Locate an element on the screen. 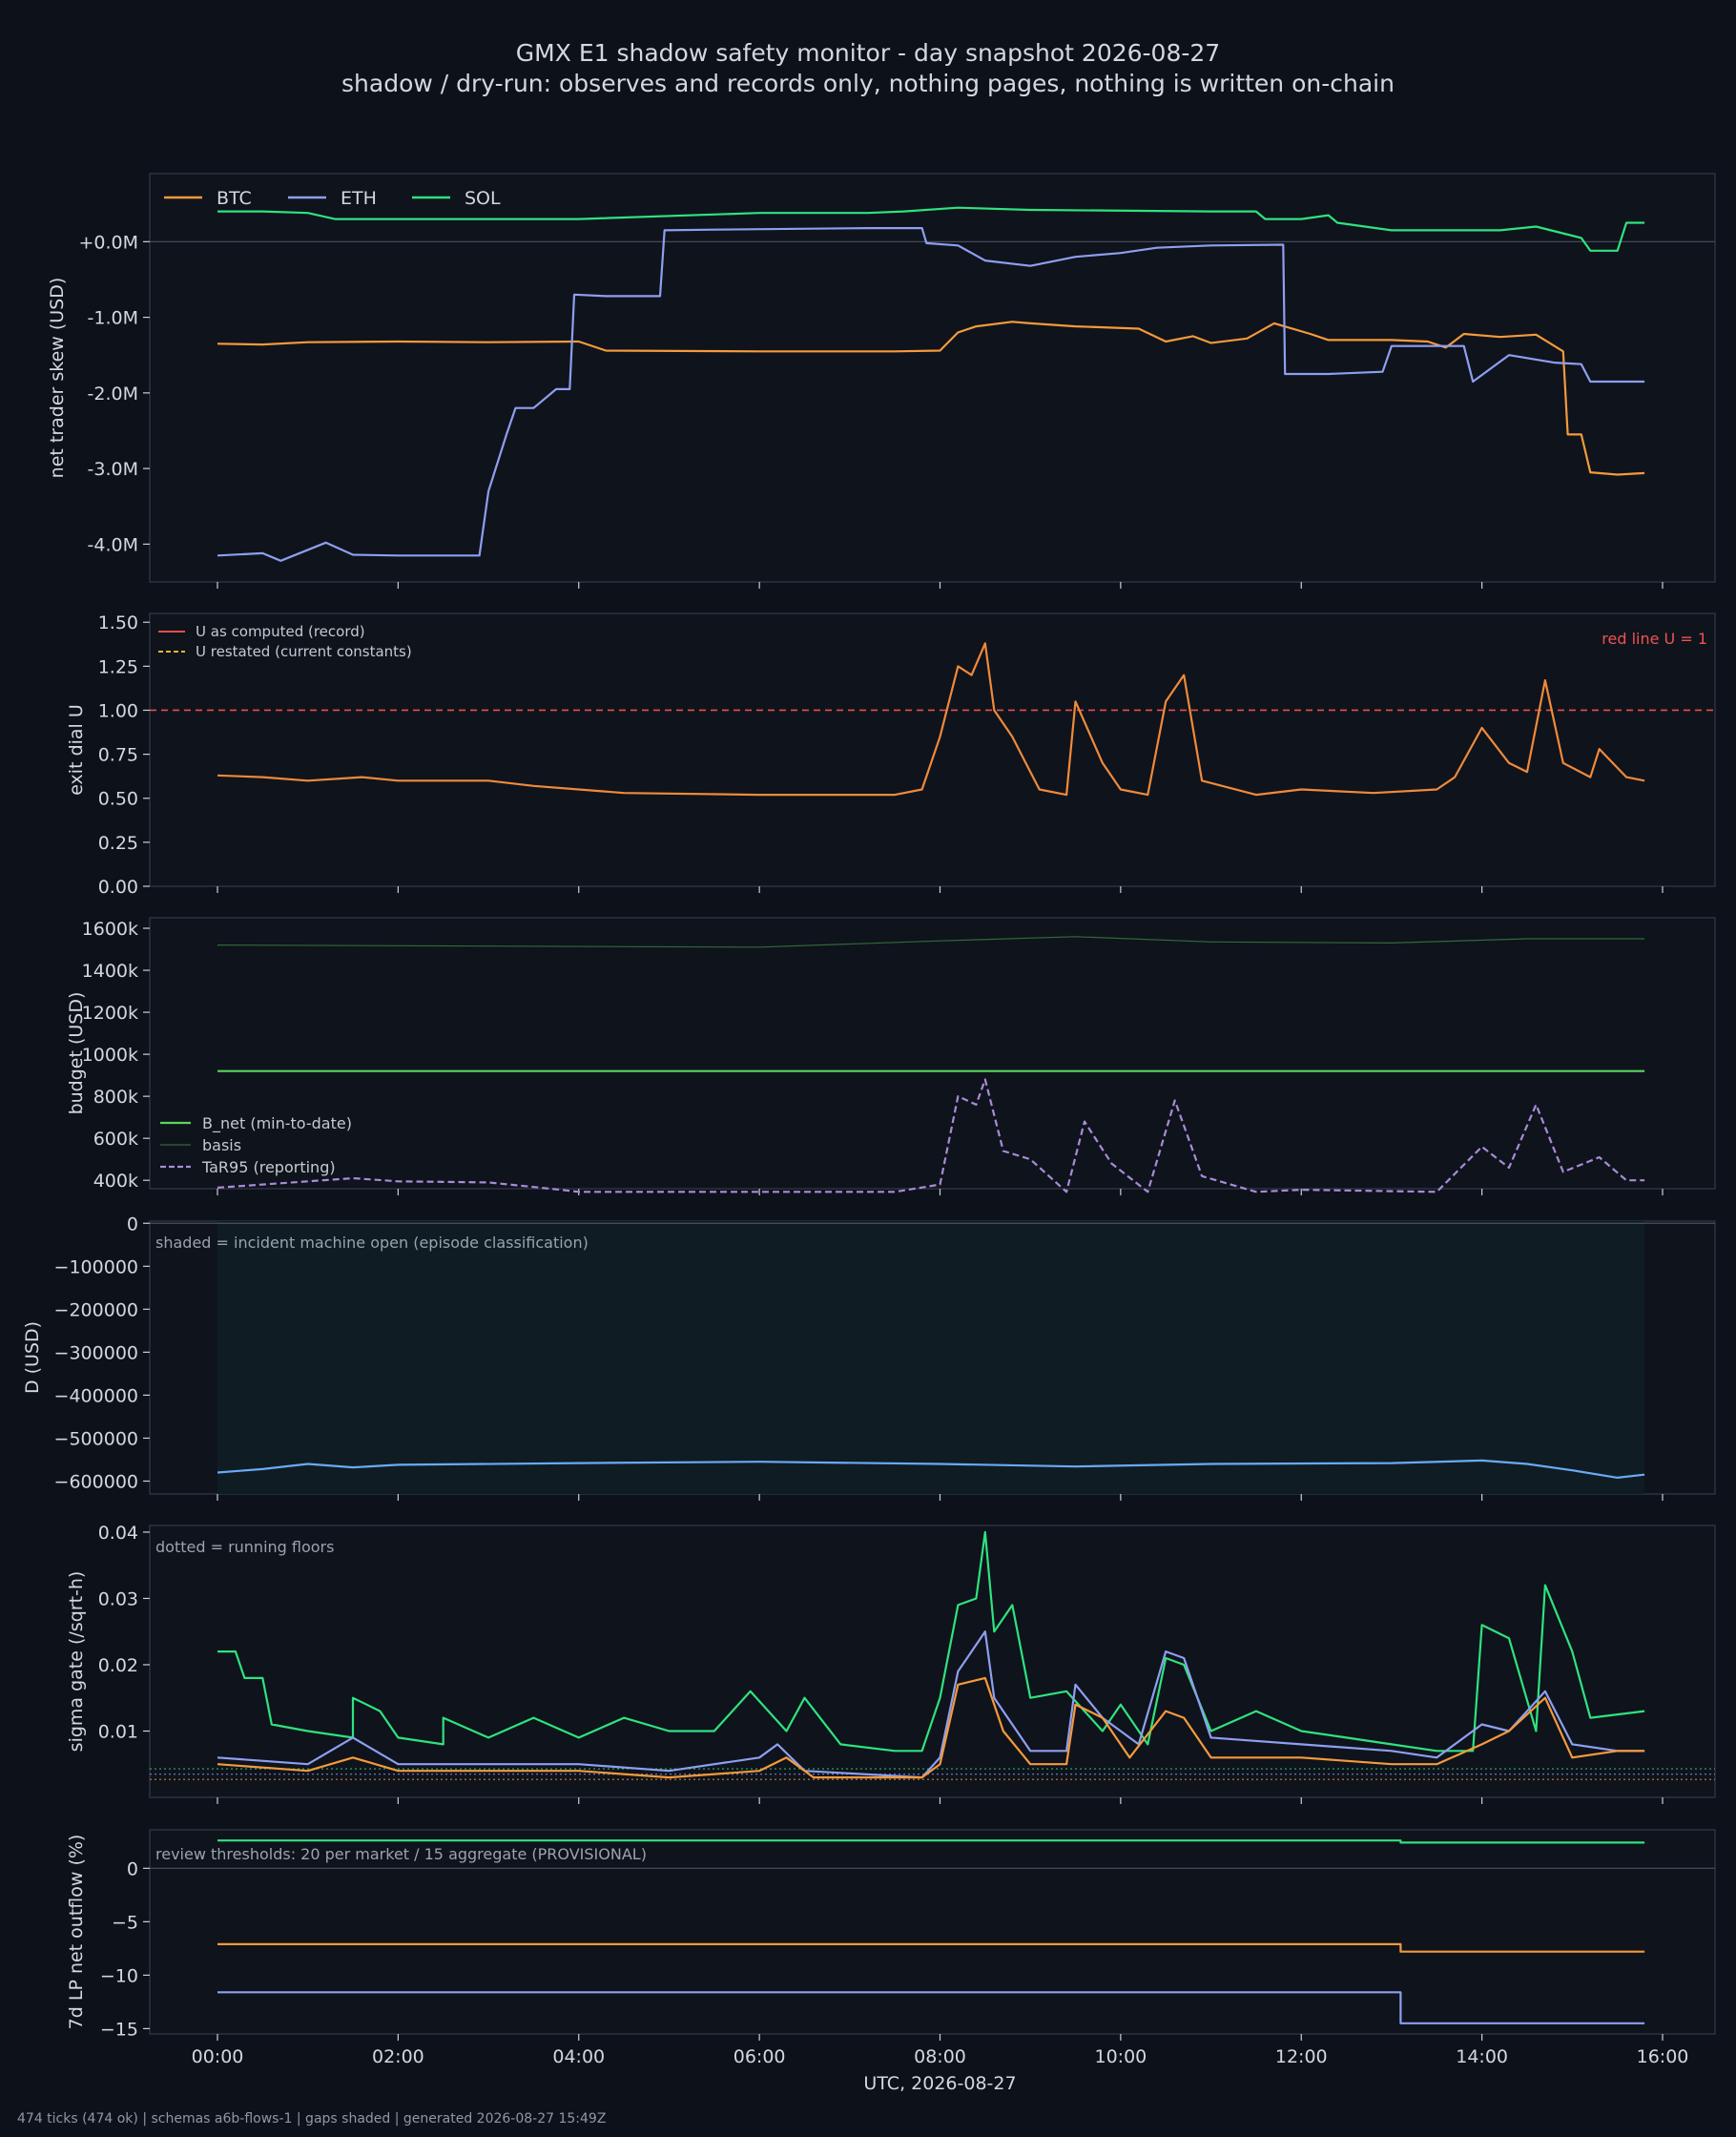 The width and height of the screenshot is (1736, 2137). y-axis-label: net trader skew (USD) is located at coordinates (57, 378).